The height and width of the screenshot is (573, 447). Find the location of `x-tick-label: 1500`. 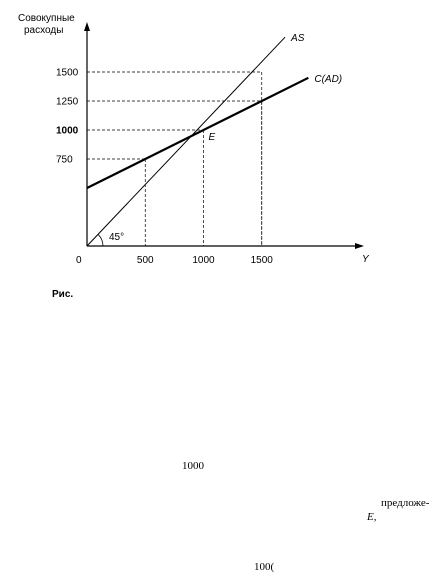

x-tick-label: 1500 is located at coordinates (262, 260).